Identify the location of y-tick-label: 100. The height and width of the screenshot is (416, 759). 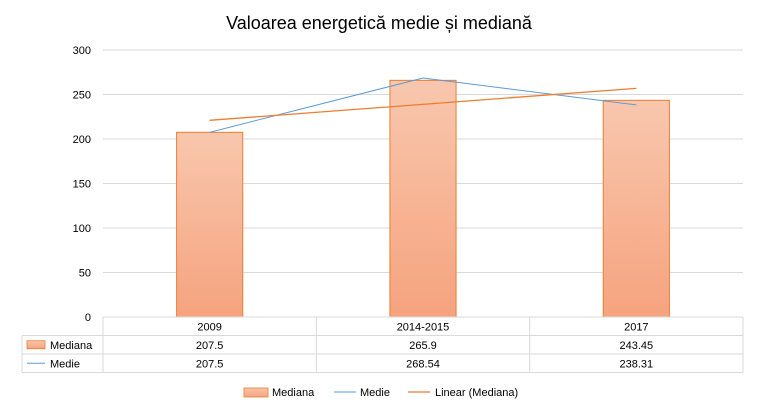
(82, 229).